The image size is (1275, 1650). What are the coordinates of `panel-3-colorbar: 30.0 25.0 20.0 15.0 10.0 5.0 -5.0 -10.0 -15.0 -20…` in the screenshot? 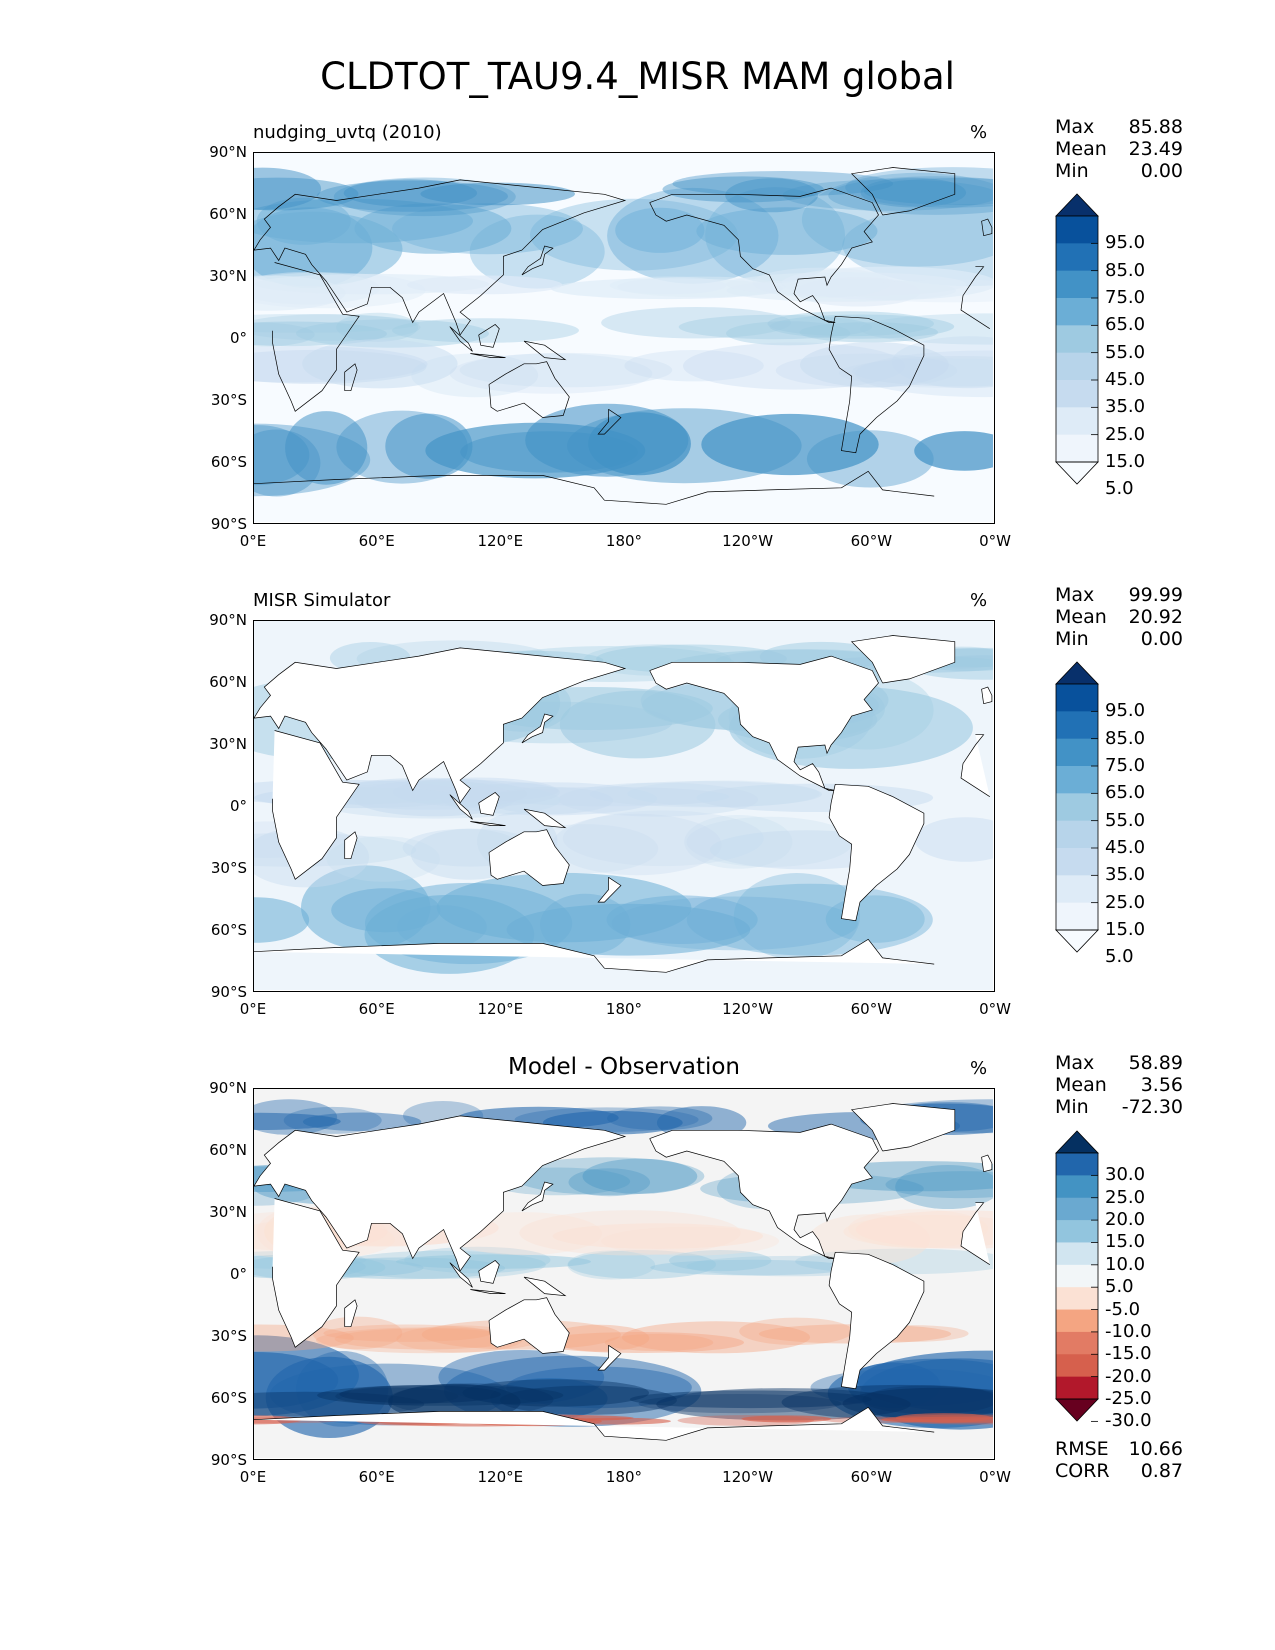 It's located at (1103, 1280).